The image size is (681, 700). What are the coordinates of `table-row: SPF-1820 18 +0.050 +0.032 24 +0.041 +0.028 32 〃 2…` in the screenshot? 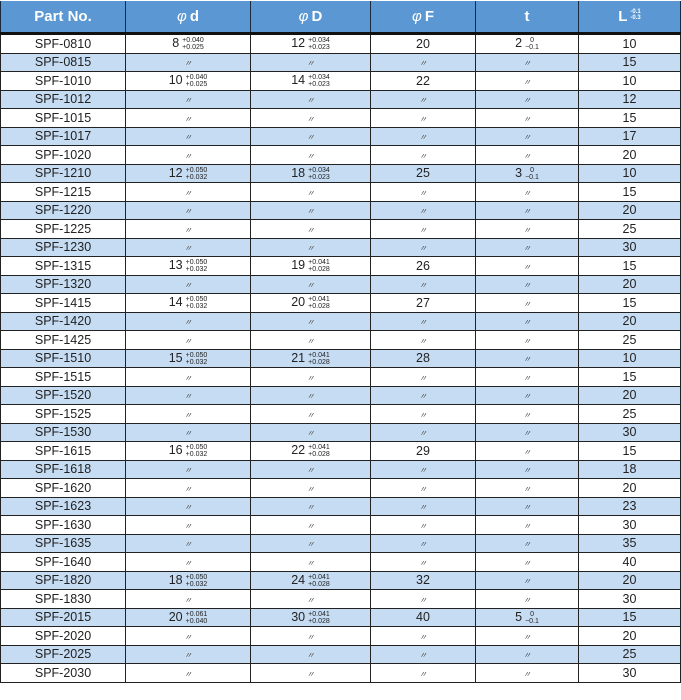 It's located at (340, 580).